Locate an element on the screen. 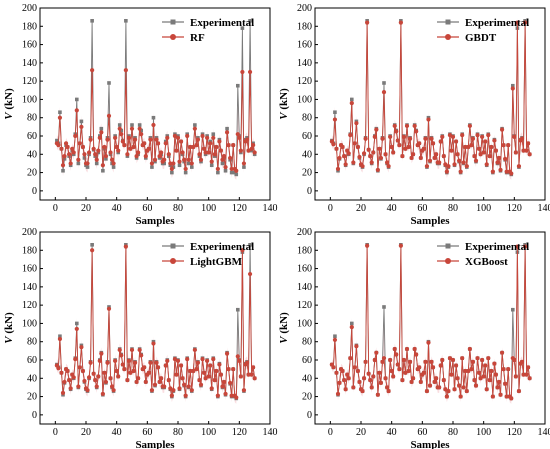 This screenshot has height=449, width=550. legend: Experimental LightGBM is located at coordinates (208, 254).